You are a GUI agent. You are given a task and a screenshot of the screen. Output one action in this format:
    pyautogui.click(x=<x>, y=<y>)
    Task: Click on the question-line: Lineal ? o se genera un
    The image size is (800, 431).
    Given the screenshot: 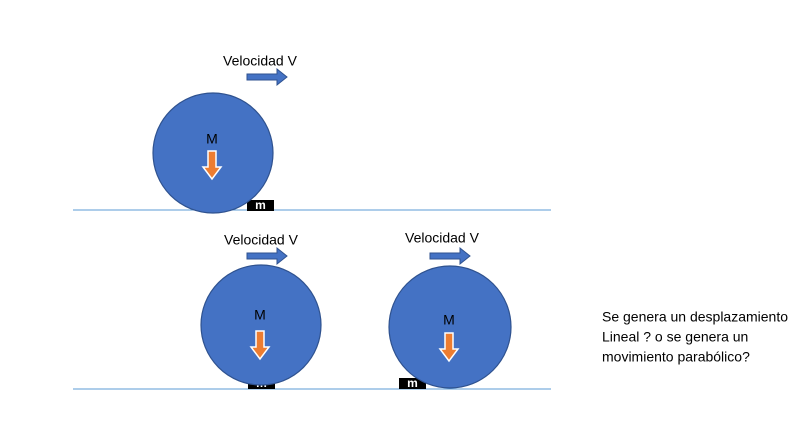 What is the action you would take?
    pyautogui.click(x=675, y=337)
    